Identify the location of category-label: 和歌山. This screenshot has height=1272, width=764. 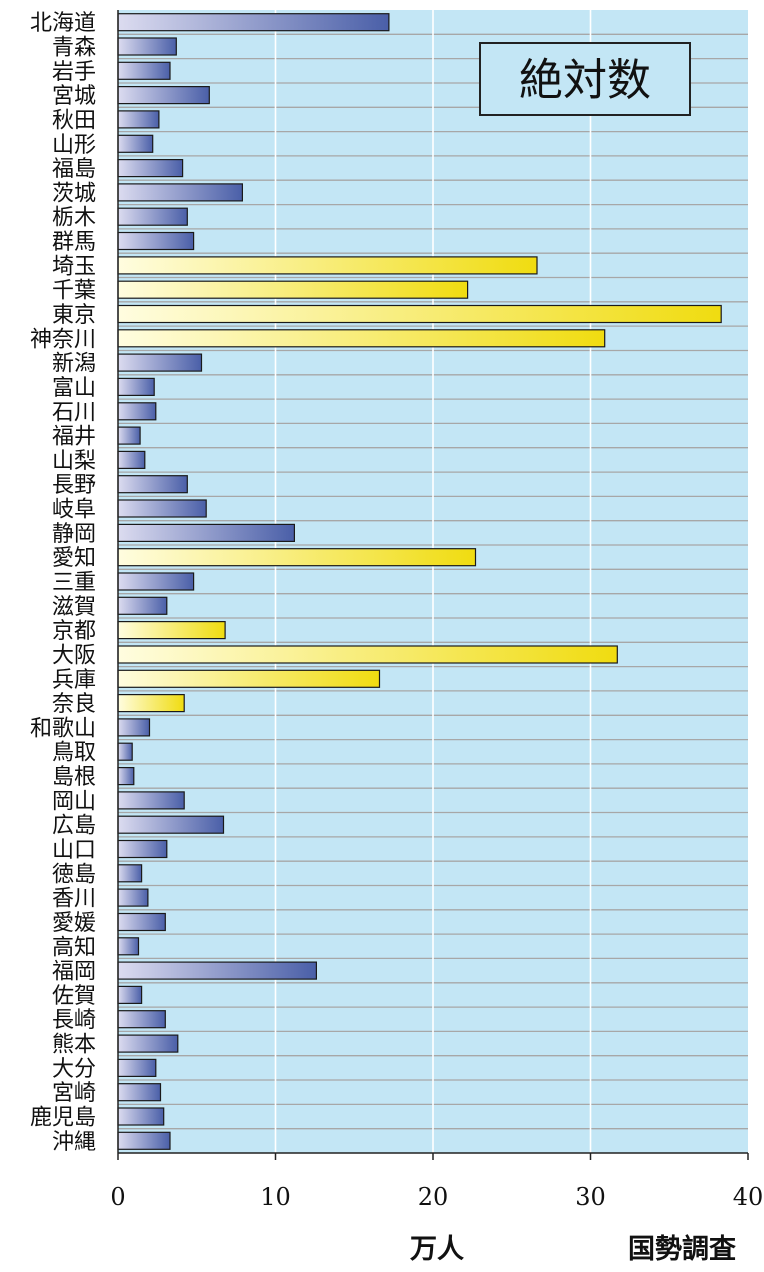
(63, 728).